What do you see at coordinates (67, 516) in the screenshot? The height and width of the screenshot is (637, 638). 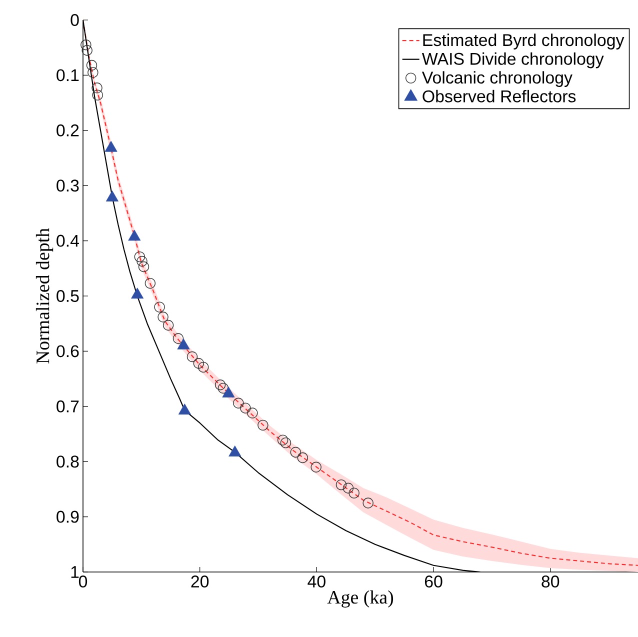 I see `y-tick-label: 0.9` at bounding box center [67, 516].